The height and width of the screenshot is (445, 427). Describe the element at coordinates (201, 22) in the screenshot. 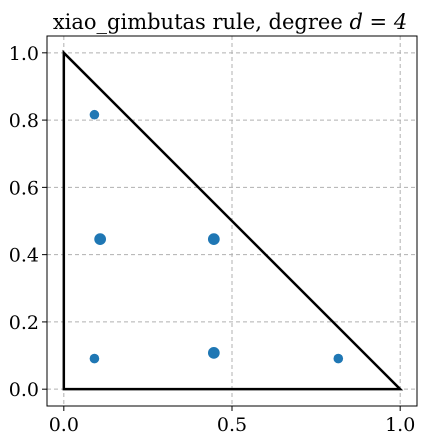

I see `chart-title-text: xiao_gimbutas rule, degree` at that location.